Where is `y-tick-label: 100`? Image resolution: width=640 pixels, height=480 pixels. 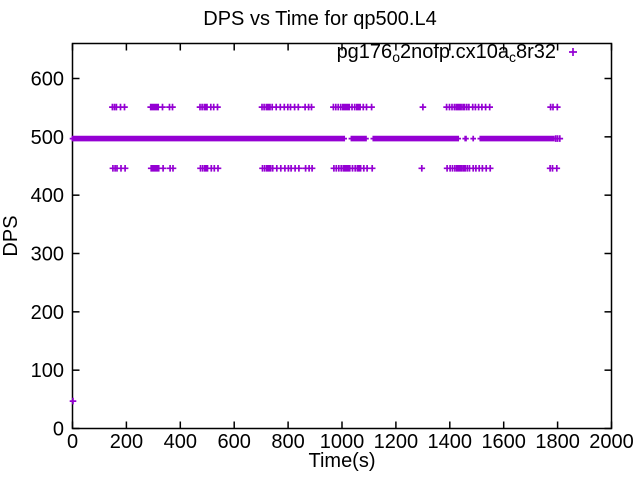
y-tick-label: 100 is located at coordinates (47, 371).